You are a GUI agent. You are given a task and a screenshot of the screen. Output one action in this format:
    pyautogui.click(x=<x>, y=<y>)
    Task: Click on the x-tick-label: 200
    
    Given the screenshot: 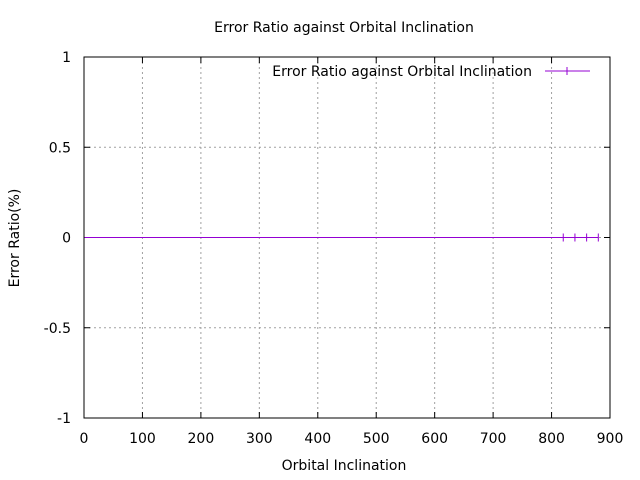 What is the action you would take?
    pyautogui.click(x=201, y=439)
    